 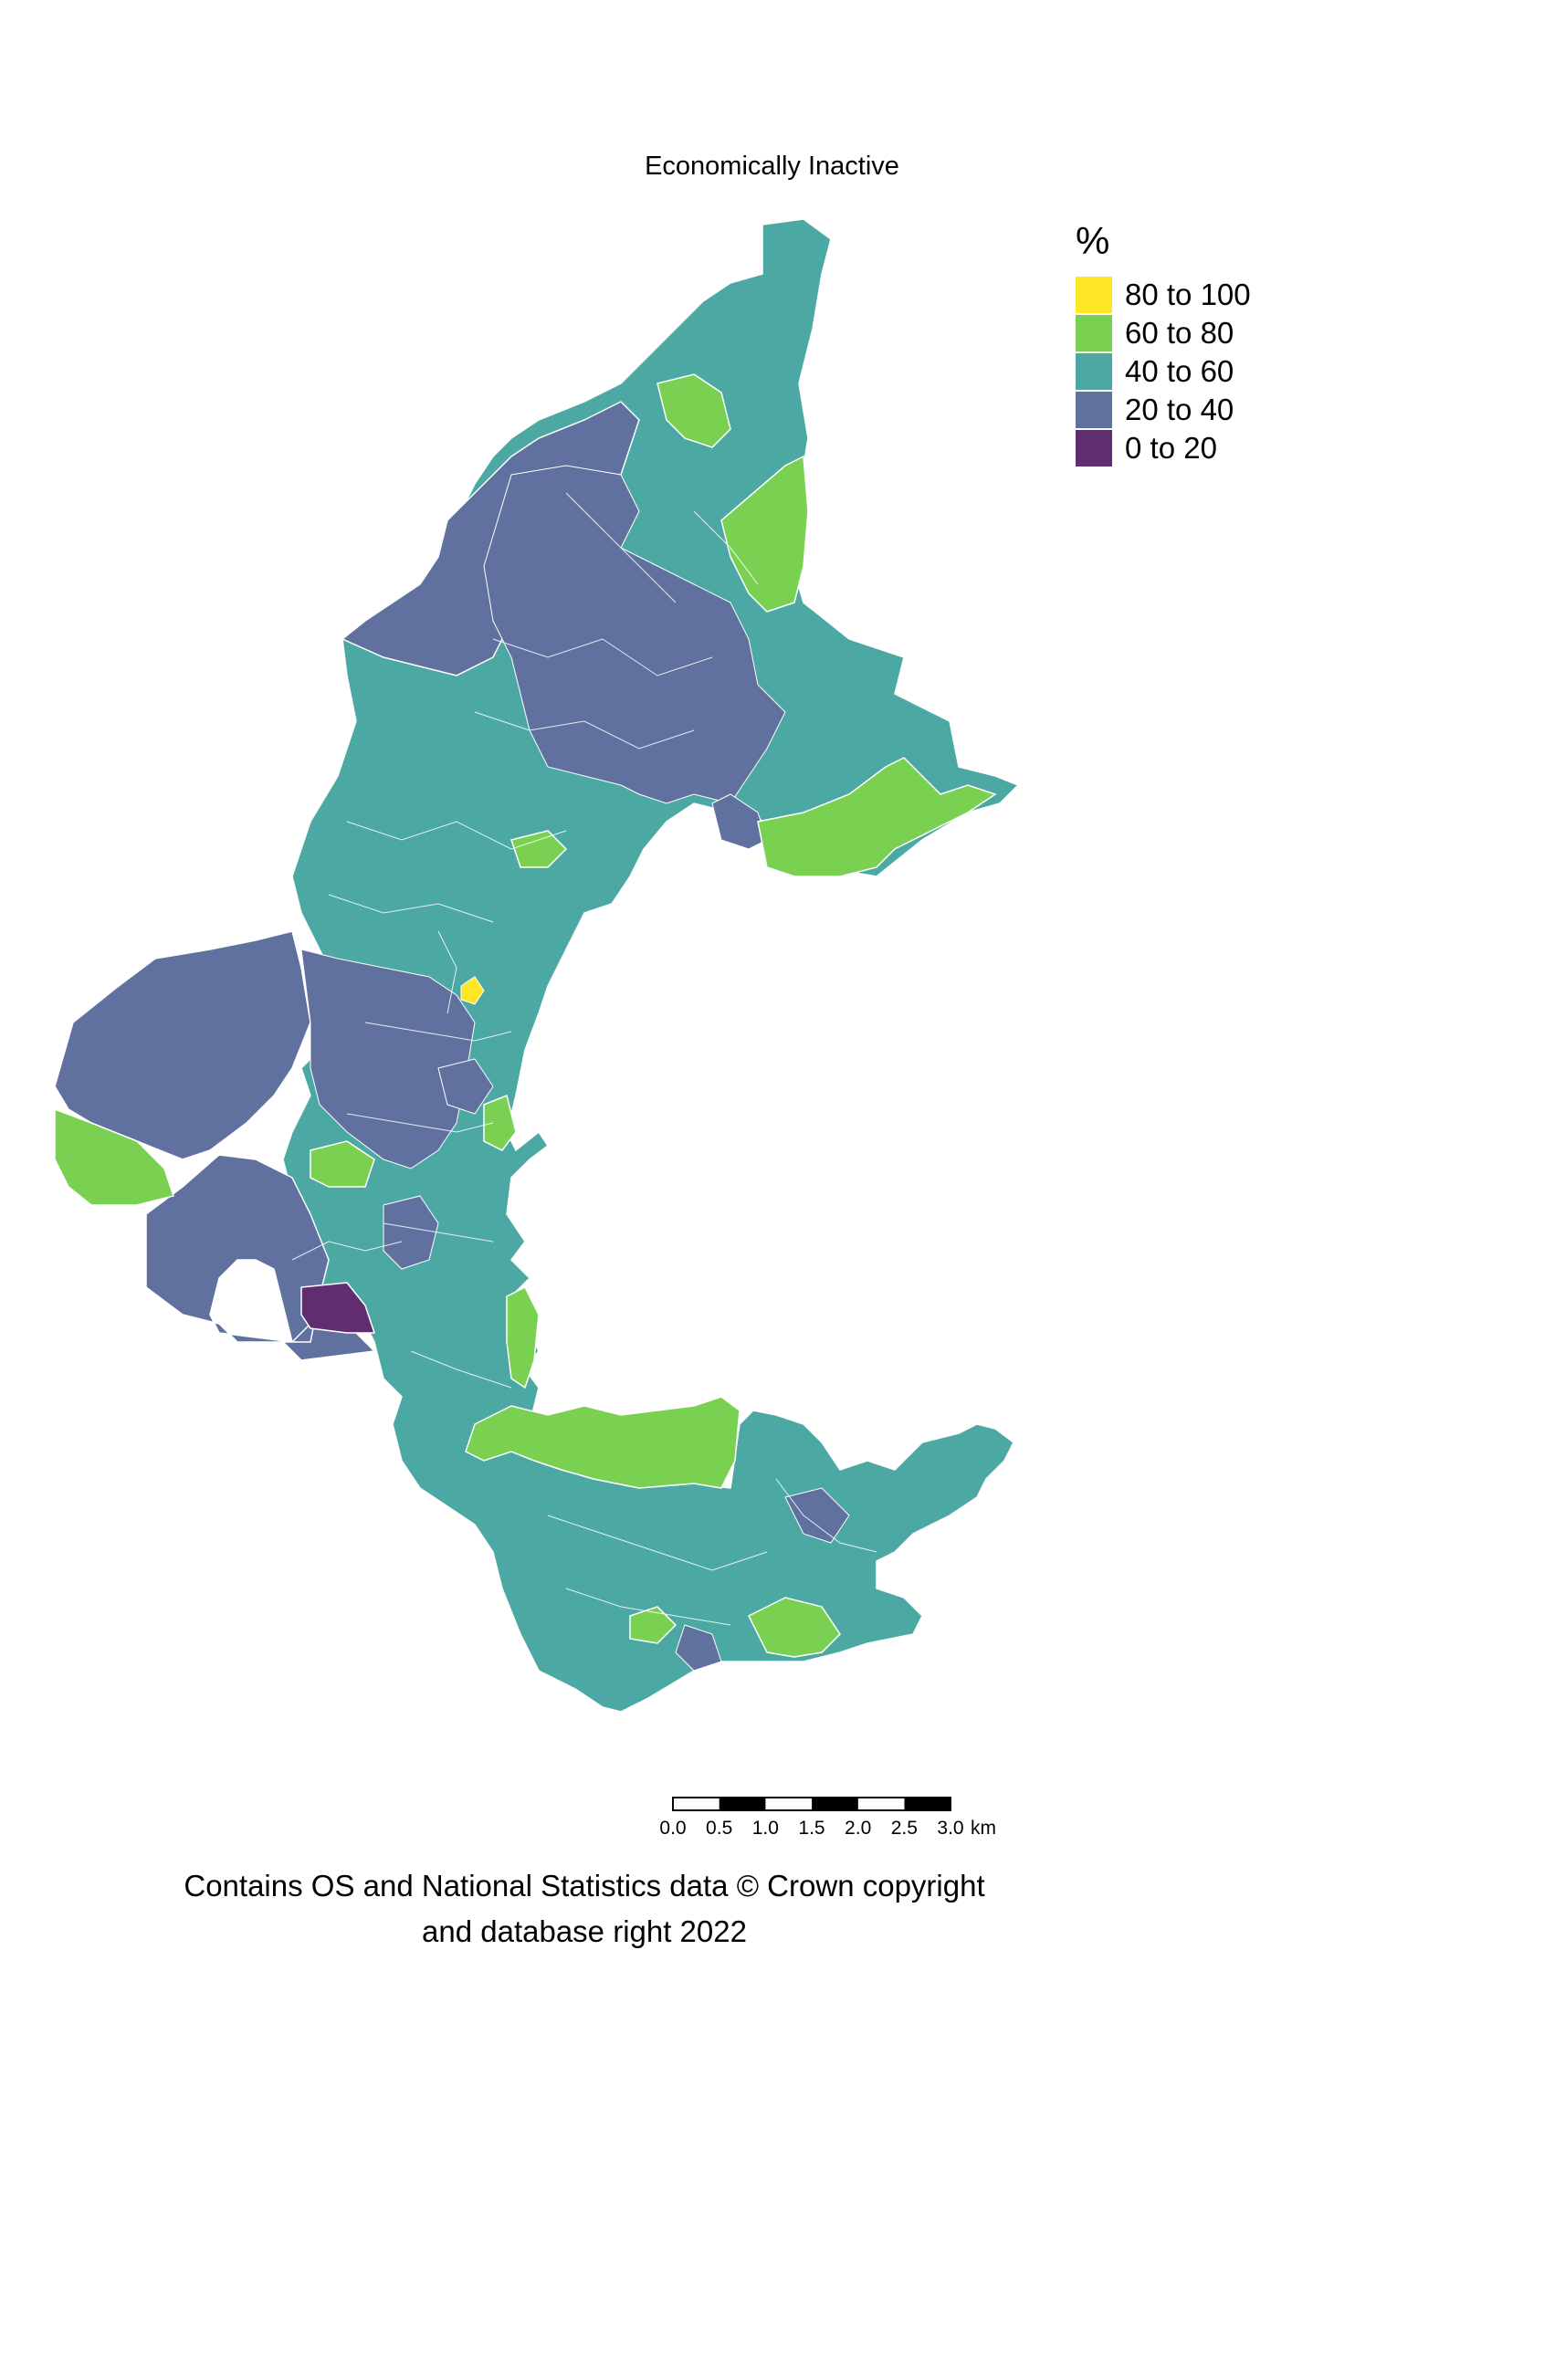 What do you see at coordinates (653, 1625) in the screenshot?
I see `map-region-south-green-small` at bounding box center [653, 1625].